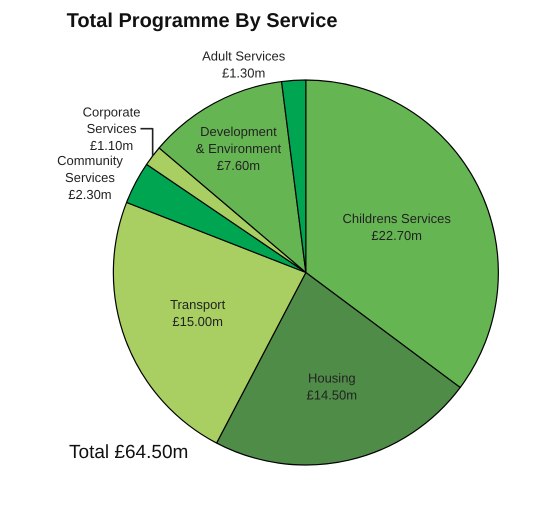 The height and width of the screenshot is (515, 555). Describe the element at coordinates (112, 146) in the screenshot. I see `data-label: £1.10m` at that location.